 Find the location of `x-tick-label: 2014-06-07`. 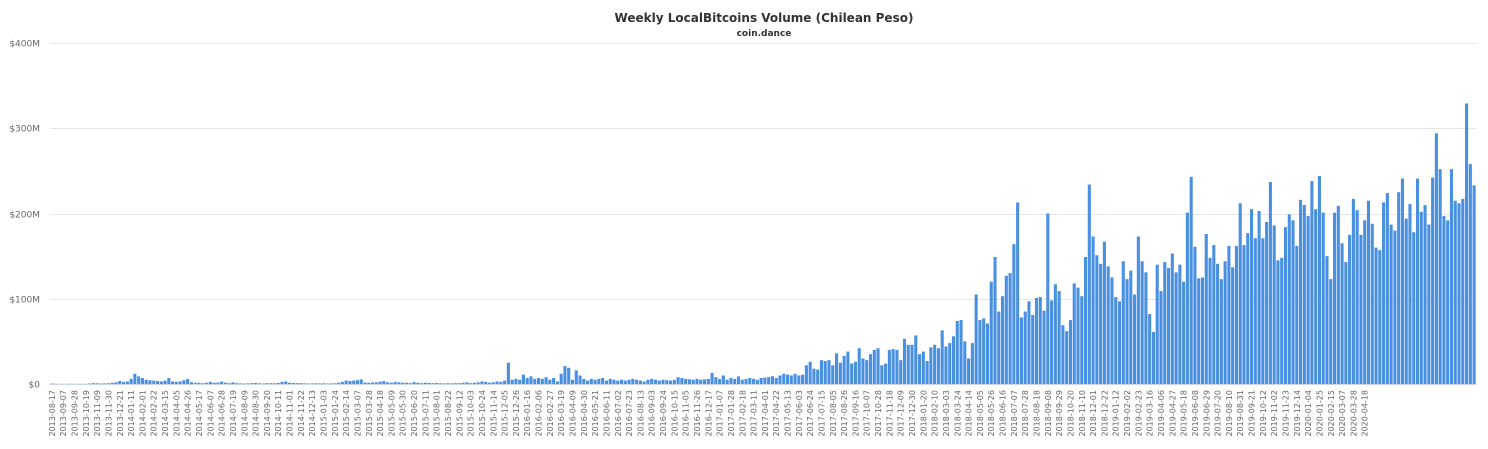

x-tick-label: 2014-06-07 is located at coordinates (210, 413).